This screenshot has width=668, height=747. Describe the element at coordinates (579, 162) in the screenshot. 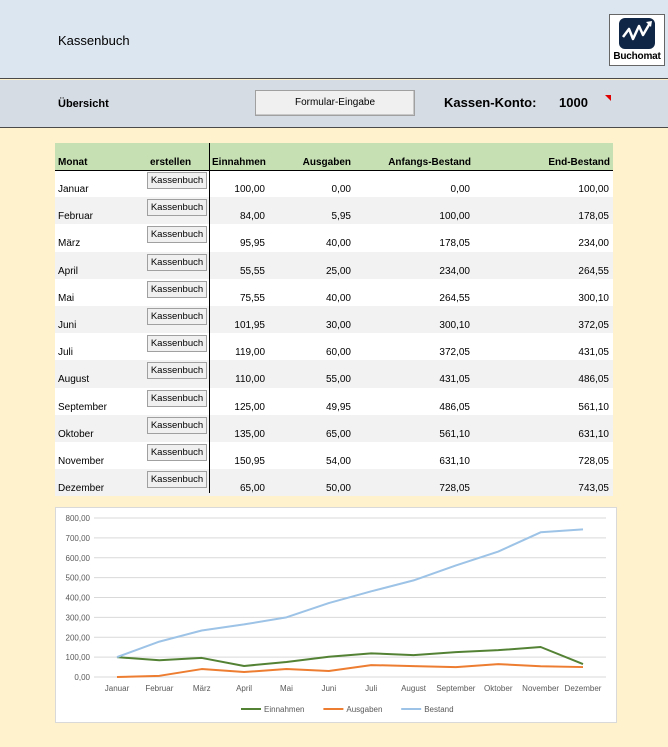

I see `header-end-bestand: End-Bestand` at that location.